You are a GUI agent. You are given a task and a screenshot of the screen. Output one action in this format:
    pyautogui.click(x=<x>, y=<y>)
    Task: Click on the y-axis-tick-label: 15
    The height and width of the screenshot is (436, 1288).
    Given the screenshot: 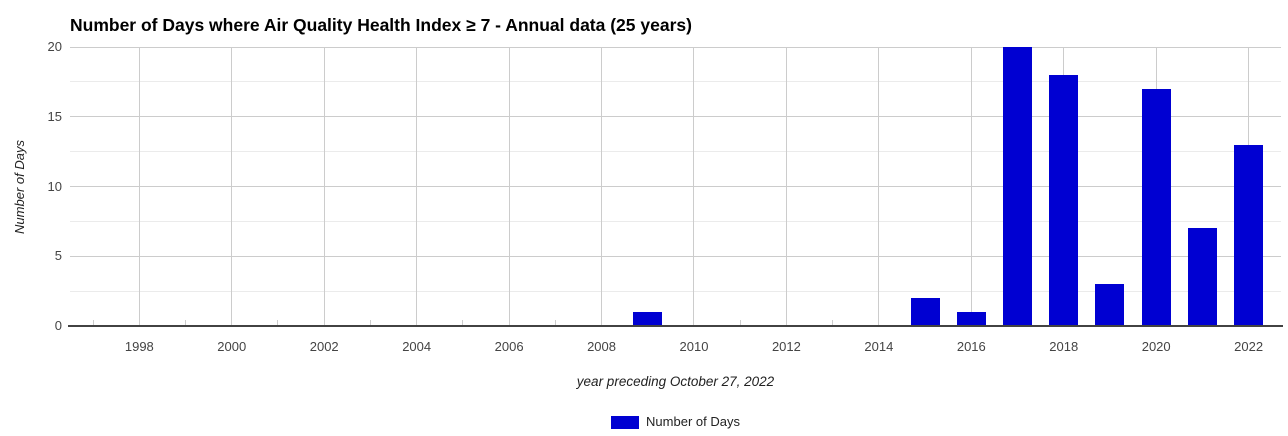 What is the action you would take?
    pyautogui.click(x=54, y=116)
    